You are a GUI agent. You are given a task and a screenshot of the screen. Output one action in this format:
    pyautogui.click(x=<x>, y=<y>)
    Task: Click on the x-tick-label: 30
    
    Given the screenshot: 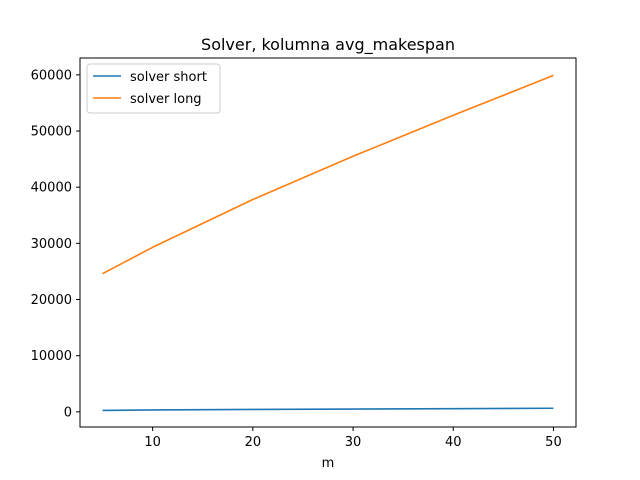 What is the action you would take?
    pyautogui.click(x=353, y=442)
    